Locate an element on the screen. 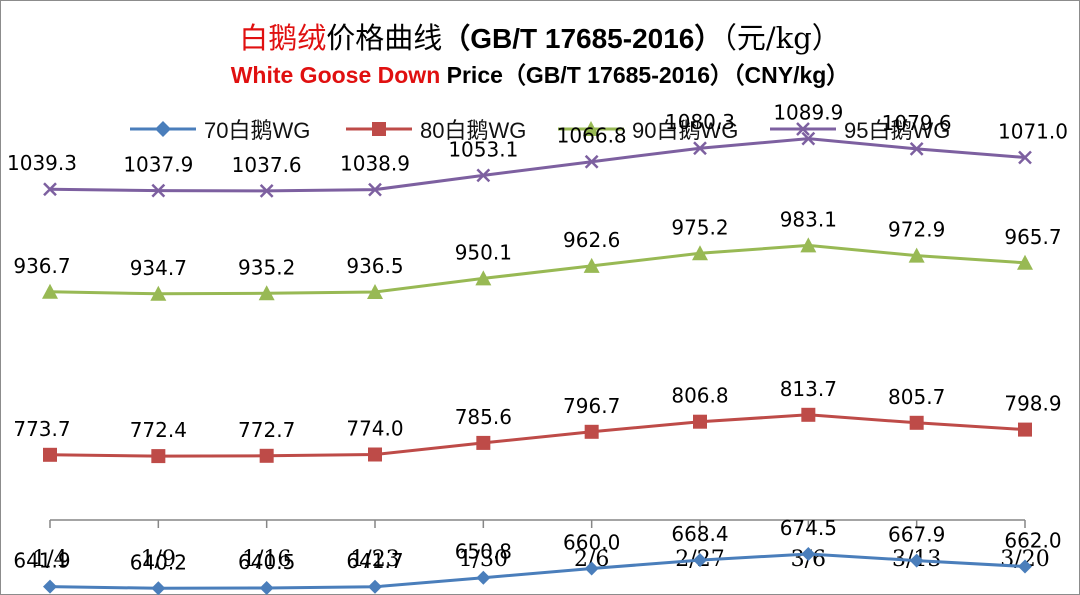  x-tick-label: 1/9 is located at coordinates (158, 559).